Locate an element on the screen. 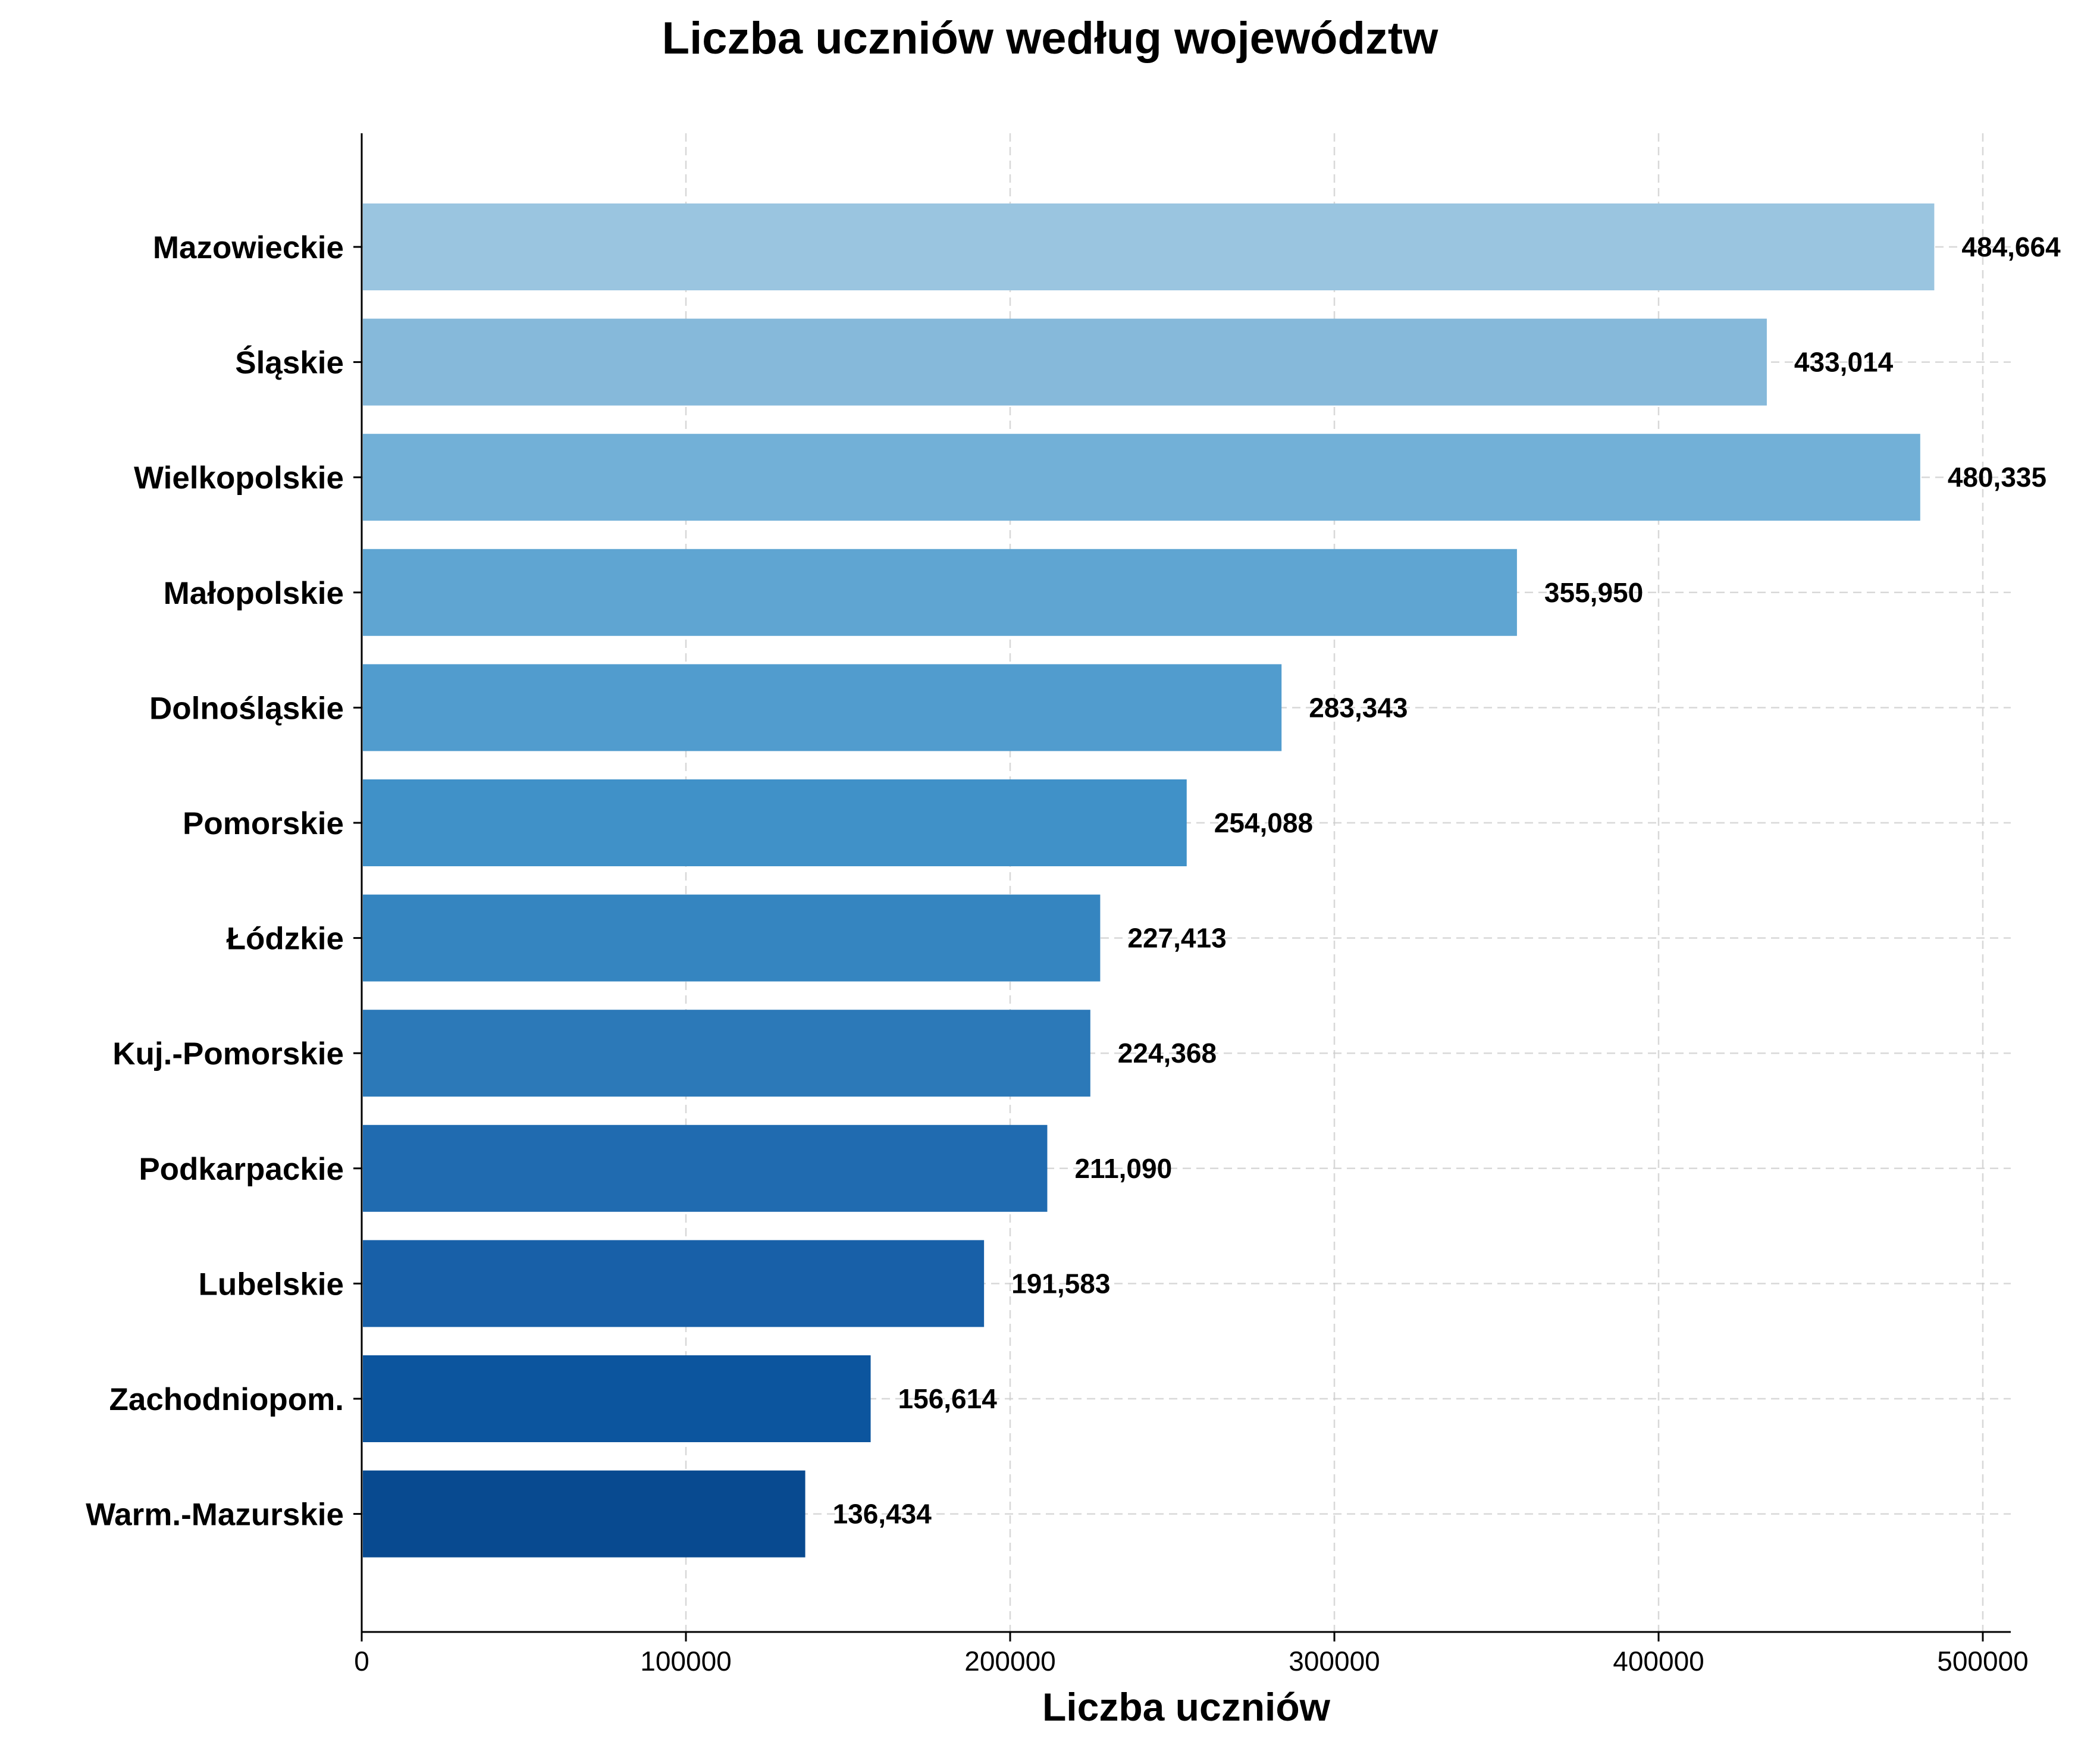  x-tick-label: 300000 is located at coordinates (1334, 1661).